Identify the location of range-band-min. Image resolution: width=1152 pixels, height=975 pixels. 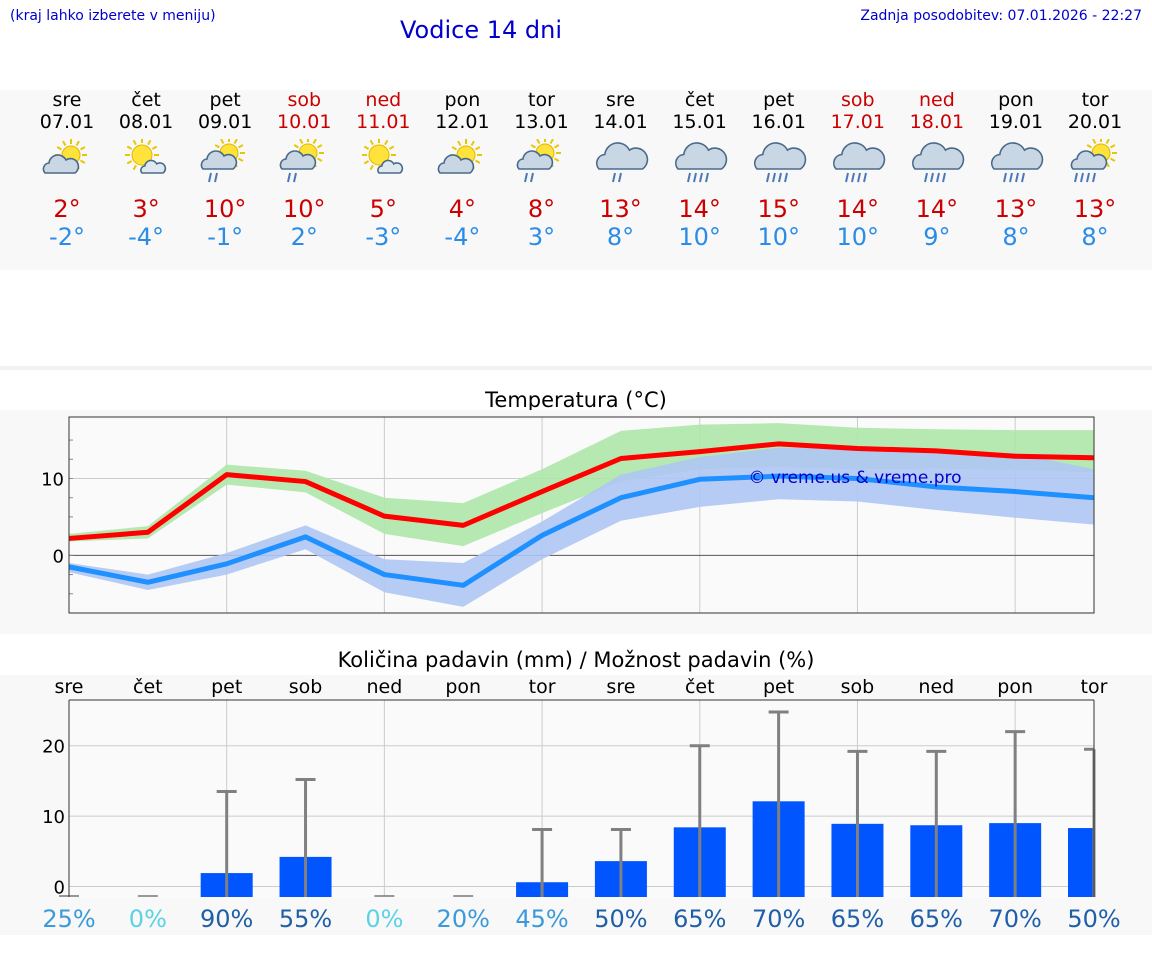
(581, 527).